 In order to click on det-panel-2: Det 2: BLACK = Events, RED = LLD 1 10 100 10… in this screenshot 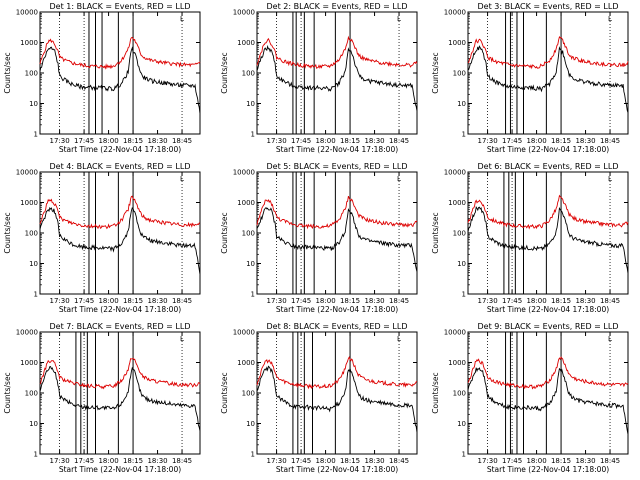, I will do `click(319, 78)`.